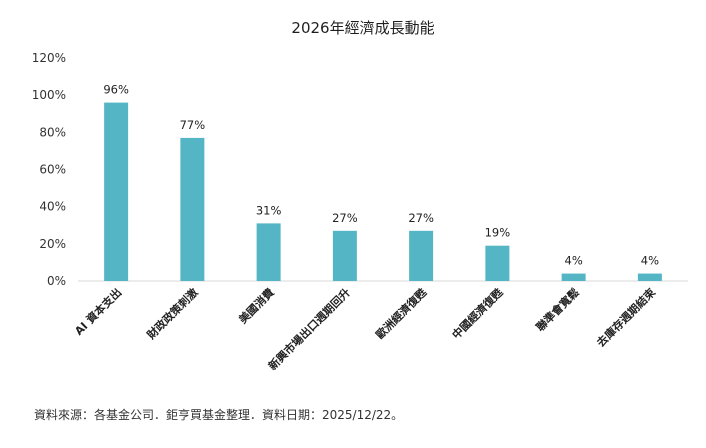 The image size is (706, 448). What do you see at coordinates (52, 207) in the screenshot?
I see `y-tick-label: 40%` at bounding box center [52, 207].